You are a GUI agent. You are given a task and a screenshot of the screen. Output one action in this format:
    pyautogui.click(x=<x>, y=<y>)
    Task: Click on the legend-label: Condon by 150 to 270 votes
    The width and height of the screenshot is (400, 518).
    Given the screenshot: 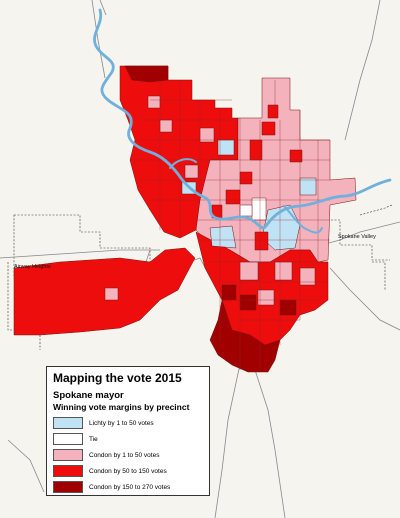 What is the action you would take?
    pyautogui.click(x=130, y=487)
    